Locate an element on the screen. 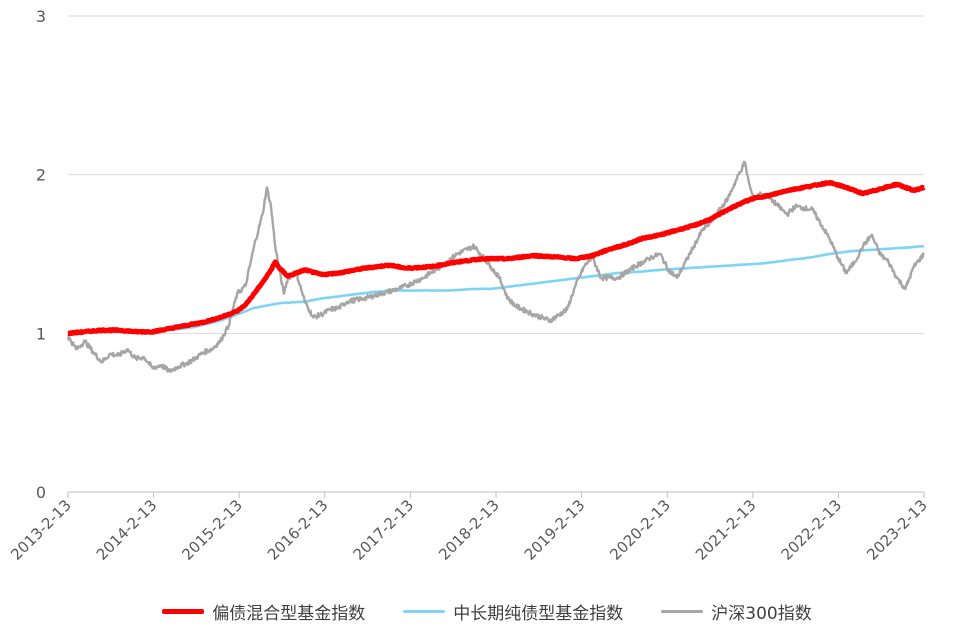 Image resolution: width=974 pixels, height=641 pixels. x-tick-label: 2023-2-13 is located at coordinates (897, 530).